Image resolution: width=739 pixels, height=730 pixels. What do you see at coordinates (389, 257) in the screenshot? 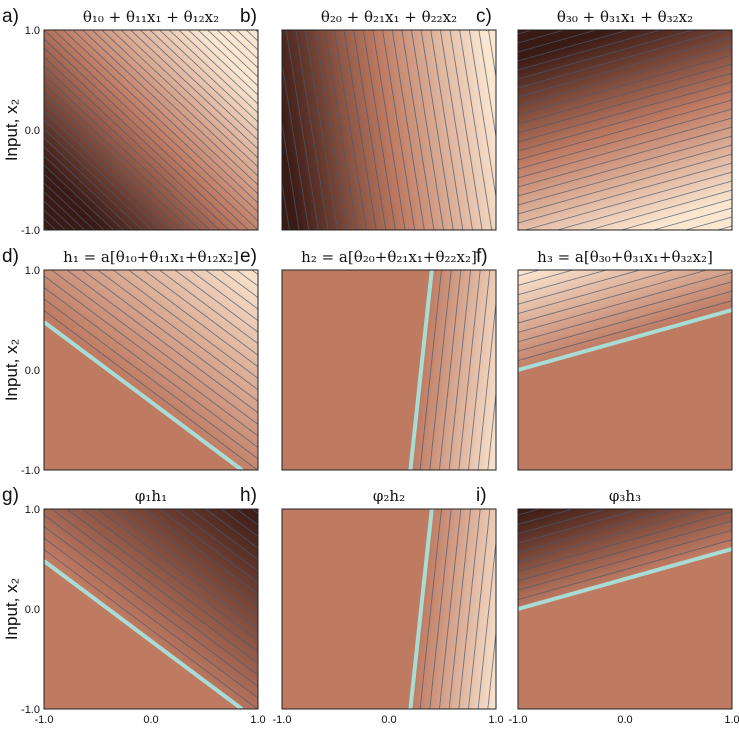
I see `panel-title: h₂ = a[θ₂₀+θ₂₁x₁+θ₂₂x₂]` at bounding box center [389, 257].